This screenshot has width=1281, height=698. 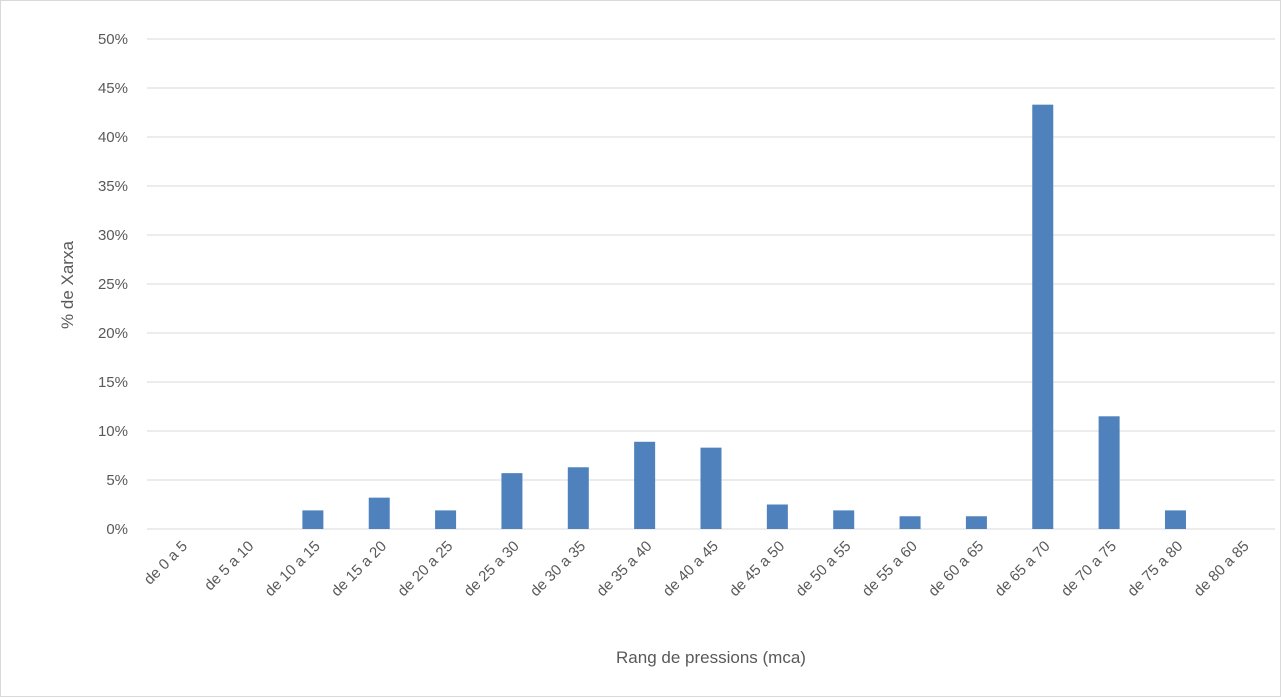 I want to click on y-tick-label: 5%, so click(x=117, y=480).